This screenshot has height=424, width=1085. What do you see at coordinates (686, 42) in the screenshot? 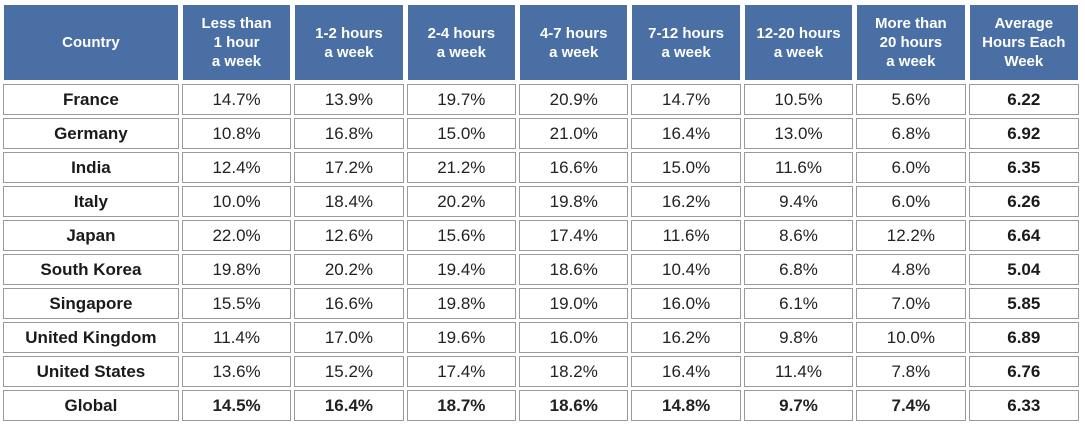
I see `header-7-12-hours: 7-12 hours a week` at bounding box center [686, 42].